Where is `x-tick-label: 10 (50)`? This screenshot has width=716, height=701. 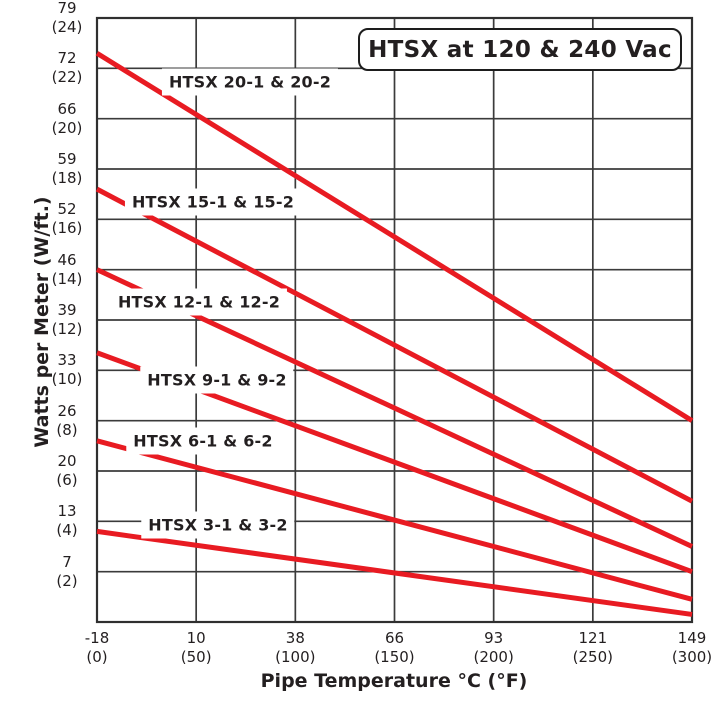 x-tick-label: 10 (50) is located at coordinates (196, 647).